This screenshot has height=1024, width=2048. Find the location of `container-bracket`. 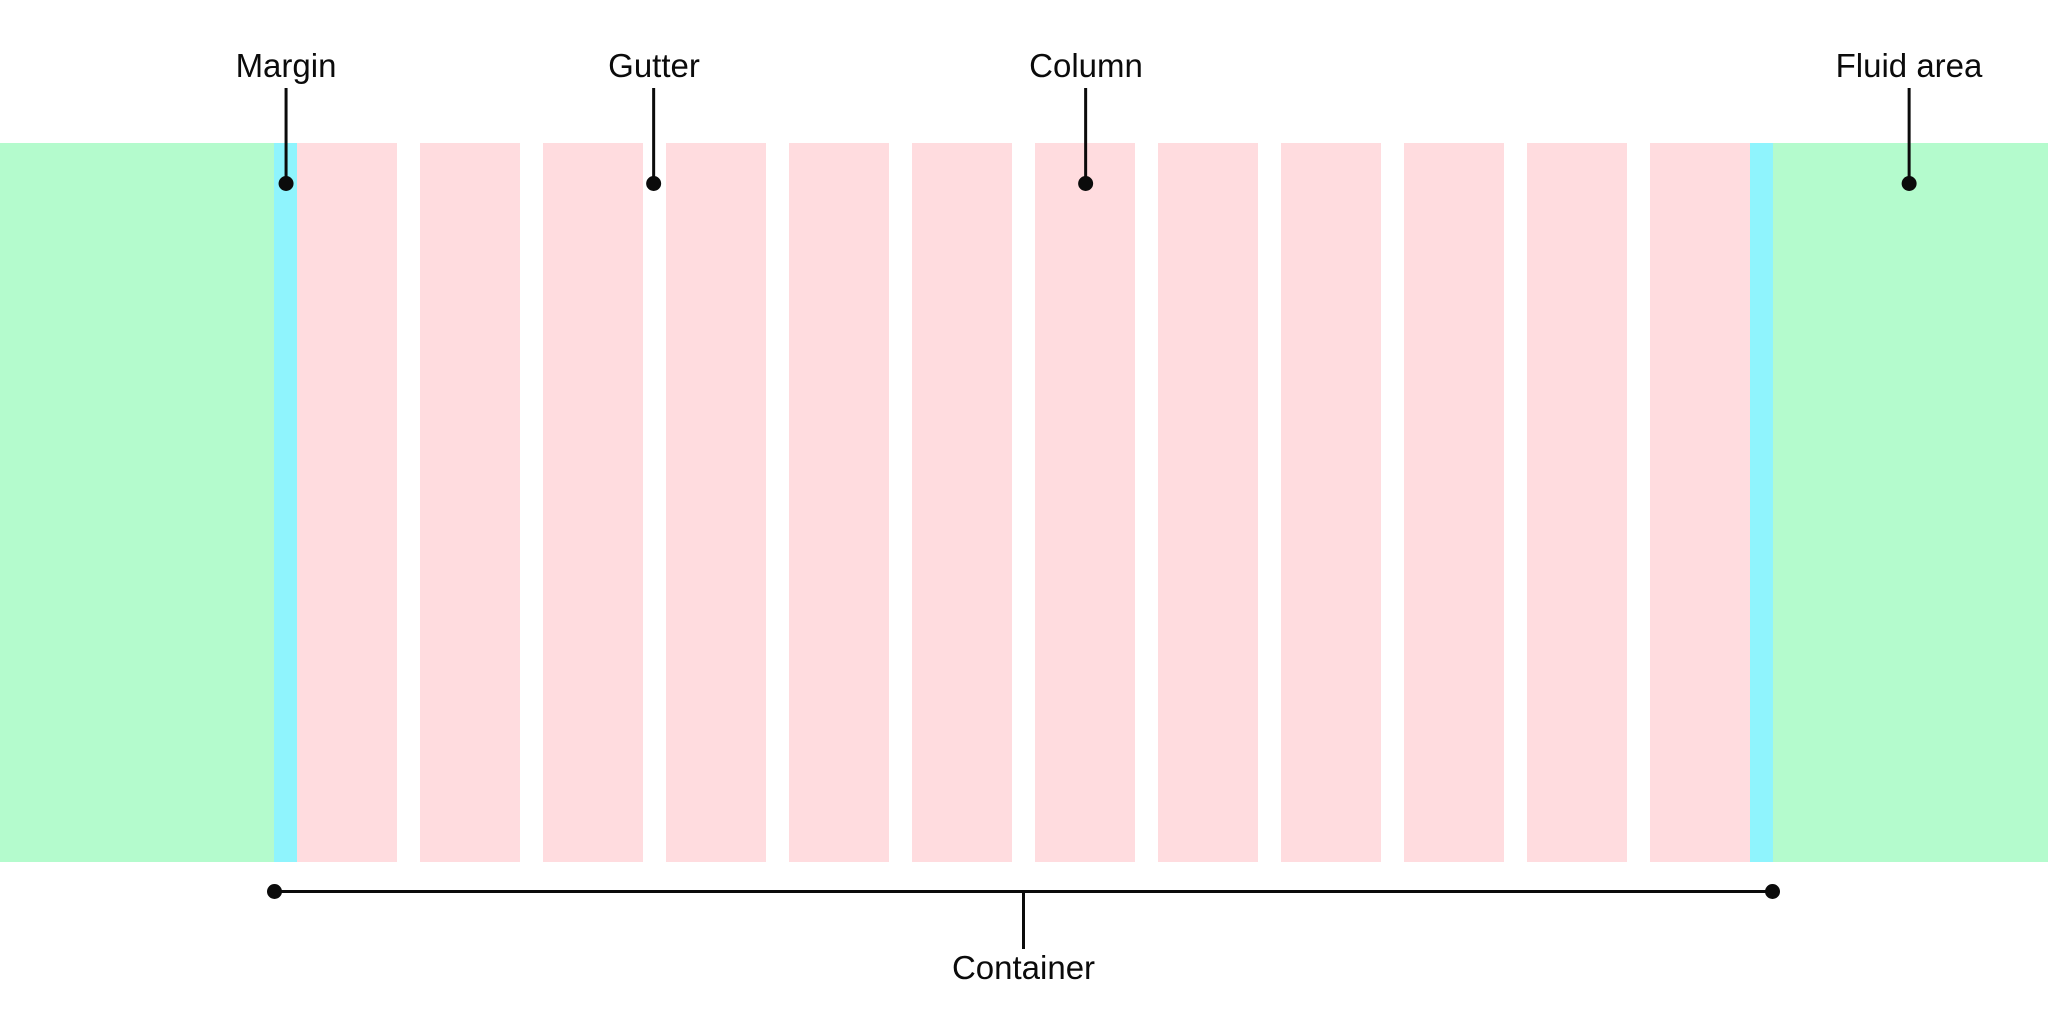

container-bracket is located at coordinates (1023, 916).